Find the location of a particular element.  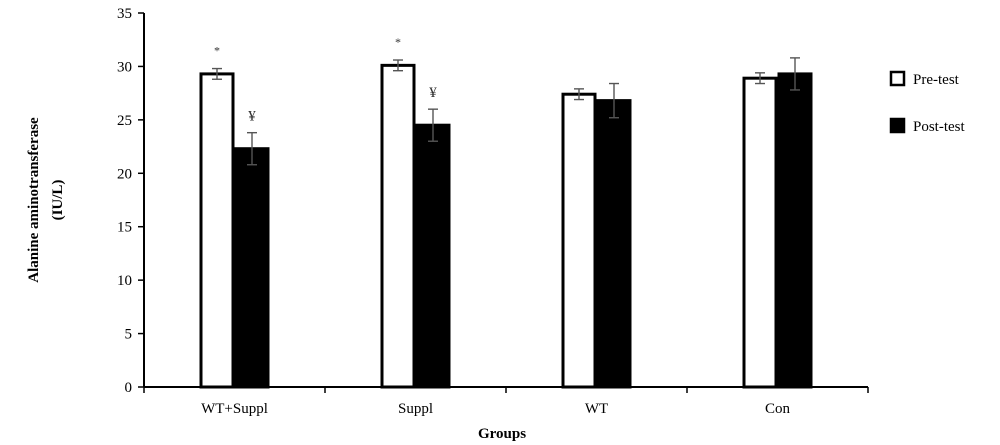

y-axis-title-group: Alanine aminotransferase (IU/L) is located at coordinates (46, 200).